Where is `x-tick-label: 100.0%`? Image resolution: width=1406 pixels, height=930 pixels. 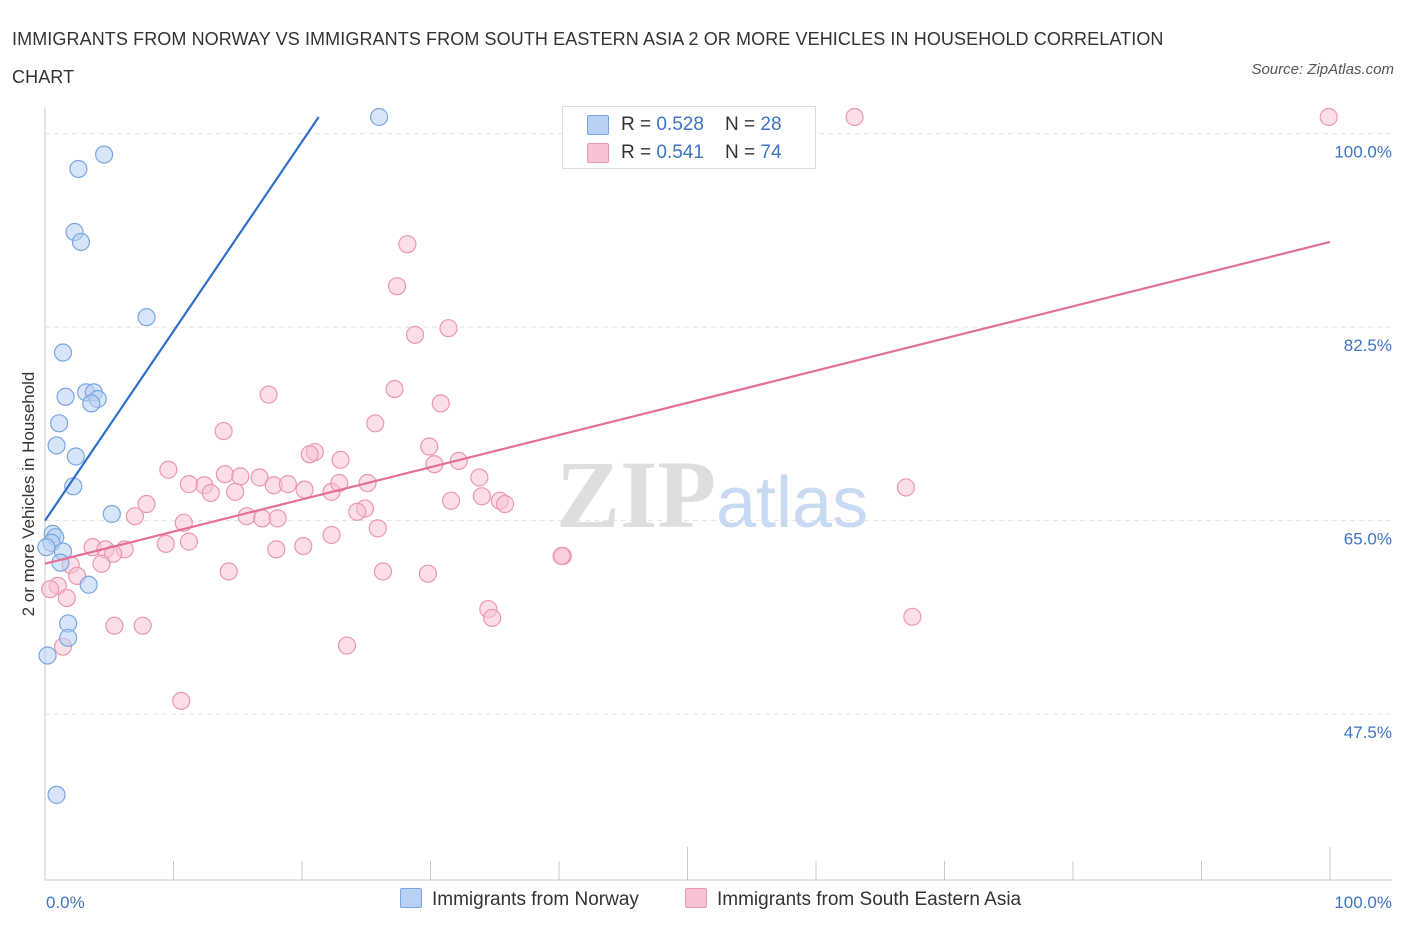 x-tick-label: 100.0% is located at coordinates (1363, 902).